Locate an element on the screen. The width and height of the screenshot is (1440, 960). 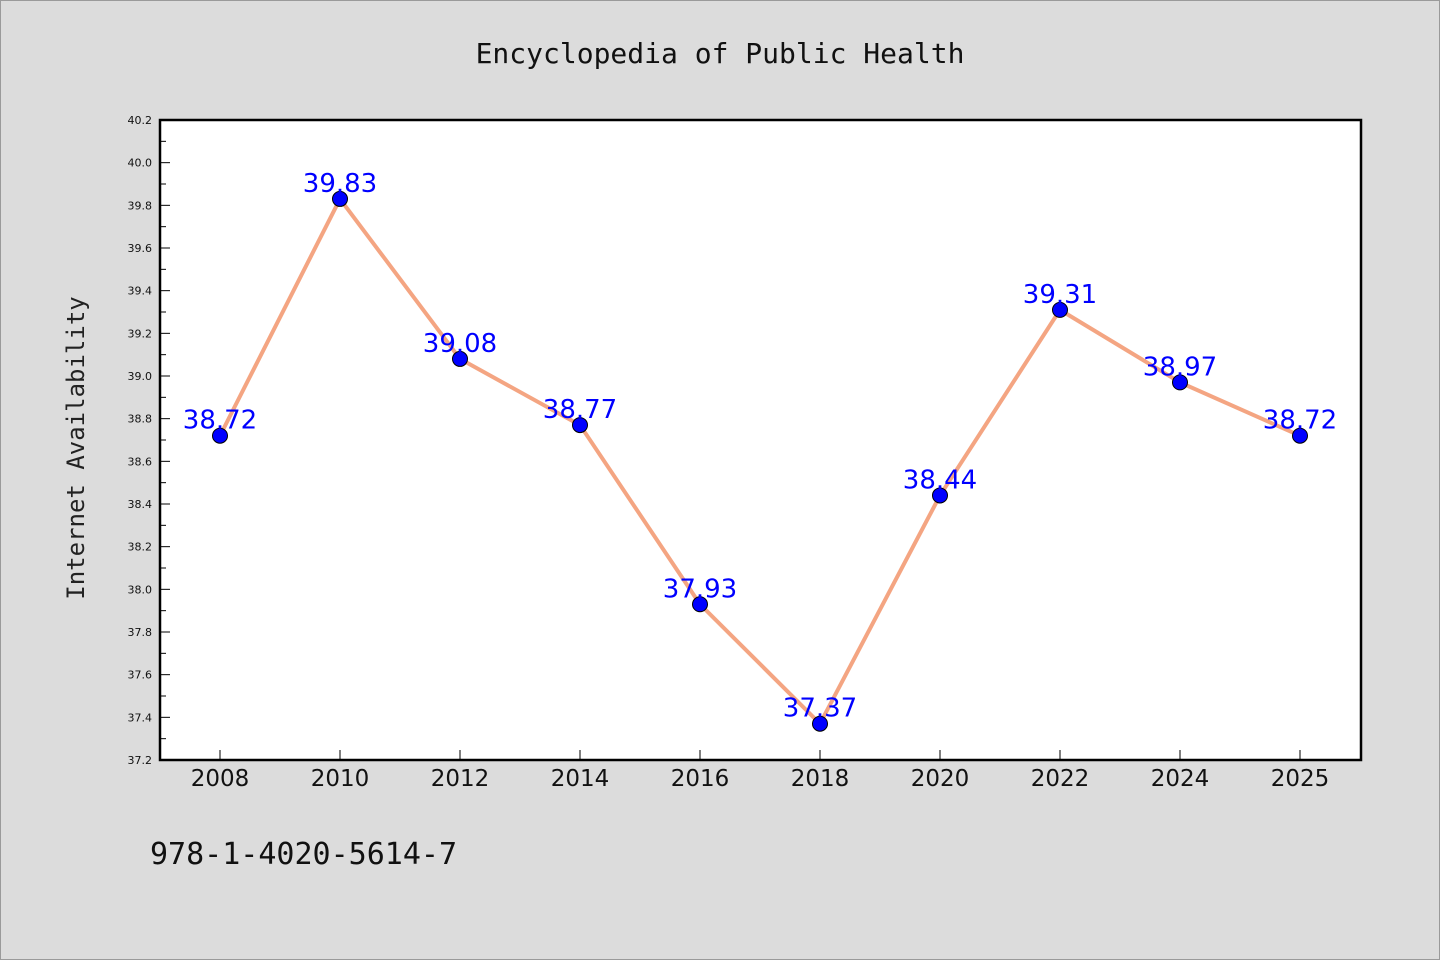
y-tick-label: 37.2 is located at coordinates (140, 760).